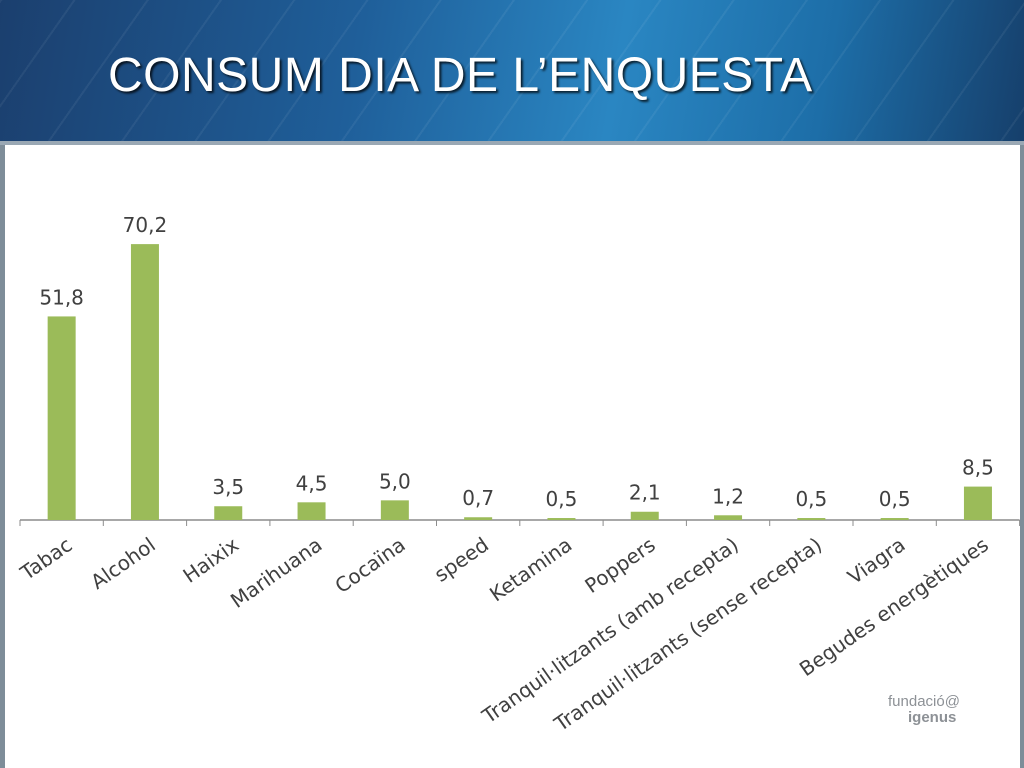 The height and width of the screenshot is (768, 1024). Describe the element at coordinates (1022, 456) in the screenshot. I see `slide-frame-right` at that location.